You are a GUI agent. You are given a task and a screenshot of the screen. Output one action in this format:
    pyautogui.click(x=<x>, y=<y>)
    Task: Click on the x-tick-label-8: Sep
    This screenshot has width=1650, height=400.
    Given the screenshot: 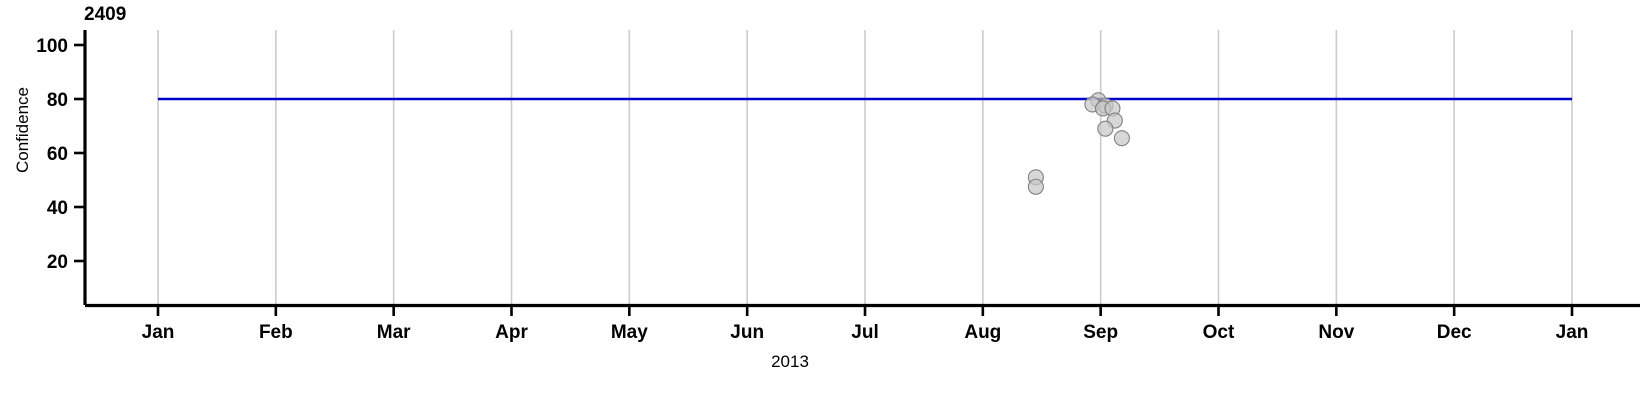 What is the action you would take?
    pyautogui.click(x=1100, y=332)
    